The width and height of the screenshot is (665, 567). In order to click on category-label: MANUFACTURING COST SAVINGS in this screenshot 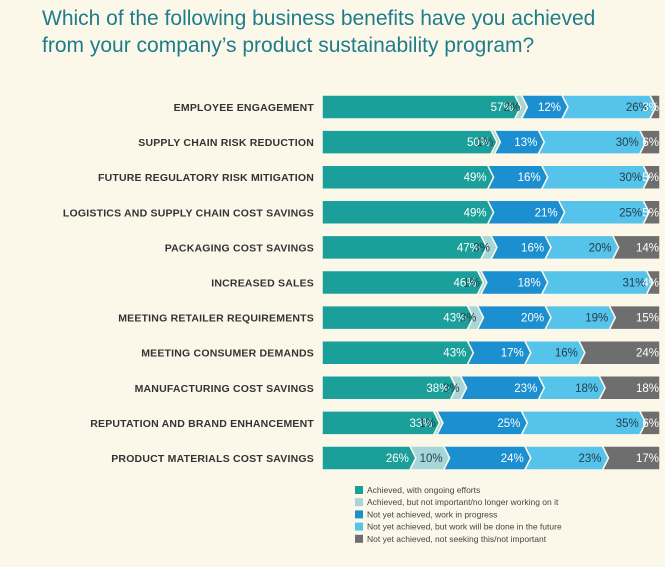, I will do `click(224, 389)`.